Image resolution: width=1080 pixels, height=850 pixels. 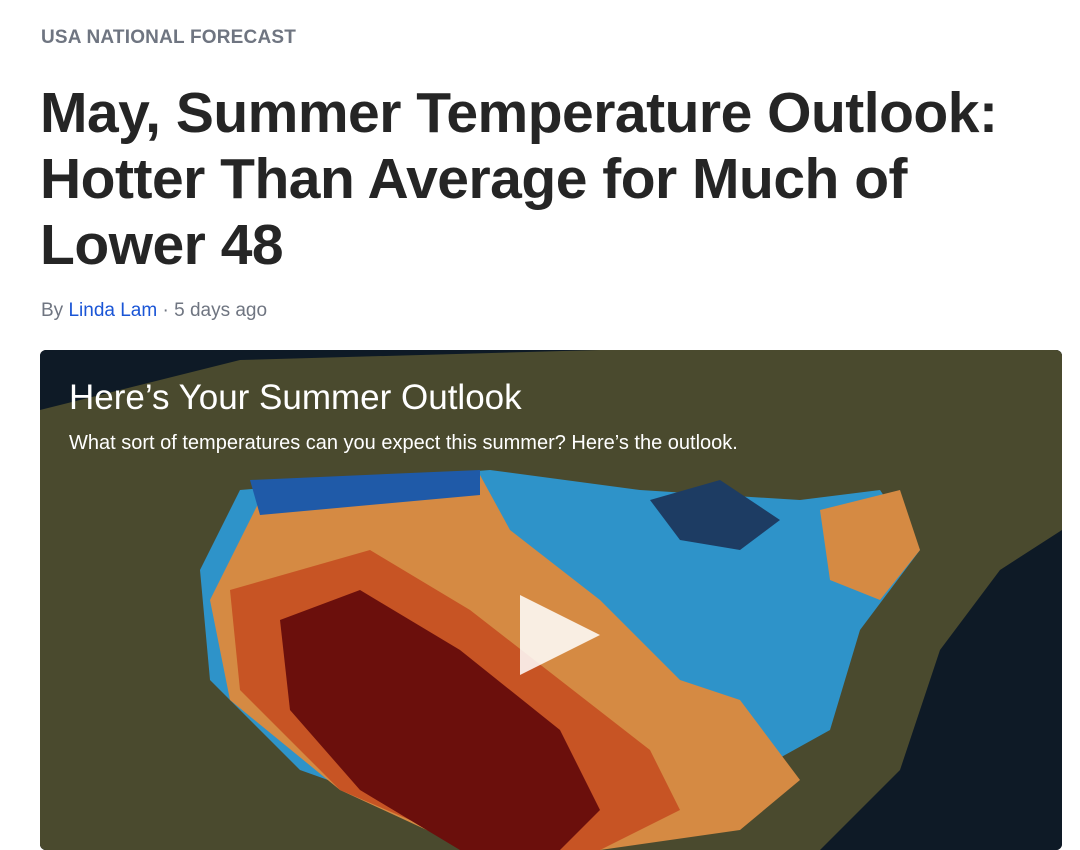 What do you see at coordinates (560, 635) in the screenshot?
I see `play-button` at bounding box center [560, 635].